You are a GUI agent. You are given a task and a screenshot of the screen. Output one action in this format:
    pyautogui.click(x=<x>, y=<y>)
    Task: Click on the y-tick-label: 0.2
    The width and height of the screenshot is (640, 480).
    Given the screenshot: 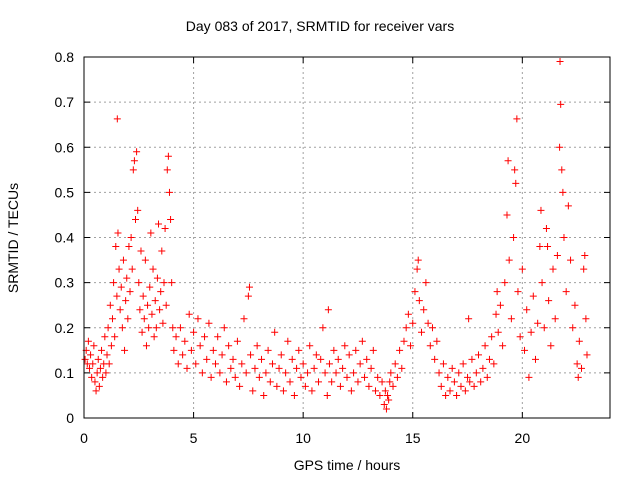 What is the action you would take?
    pyautogui.click(x=65, y=328)
    